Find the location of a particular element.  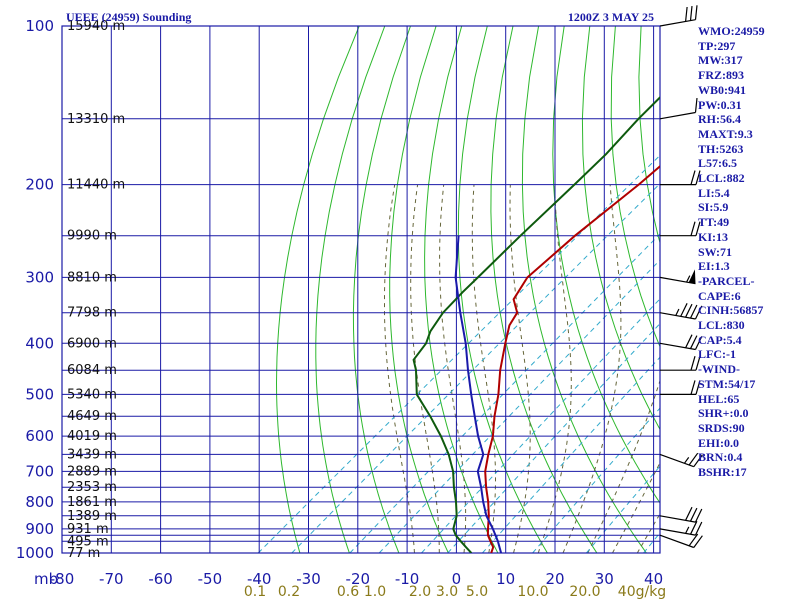

height-label: 6084 m is located at coordinates (92, 370).